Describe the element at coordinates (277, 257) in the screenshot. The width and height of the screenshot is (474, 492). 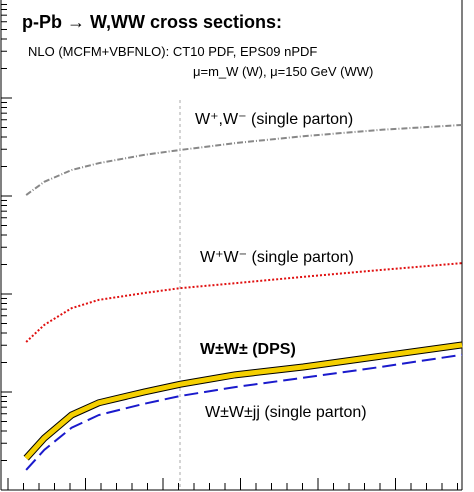
I see `series-label: W⁺W⁻ (single parton)` at that location.